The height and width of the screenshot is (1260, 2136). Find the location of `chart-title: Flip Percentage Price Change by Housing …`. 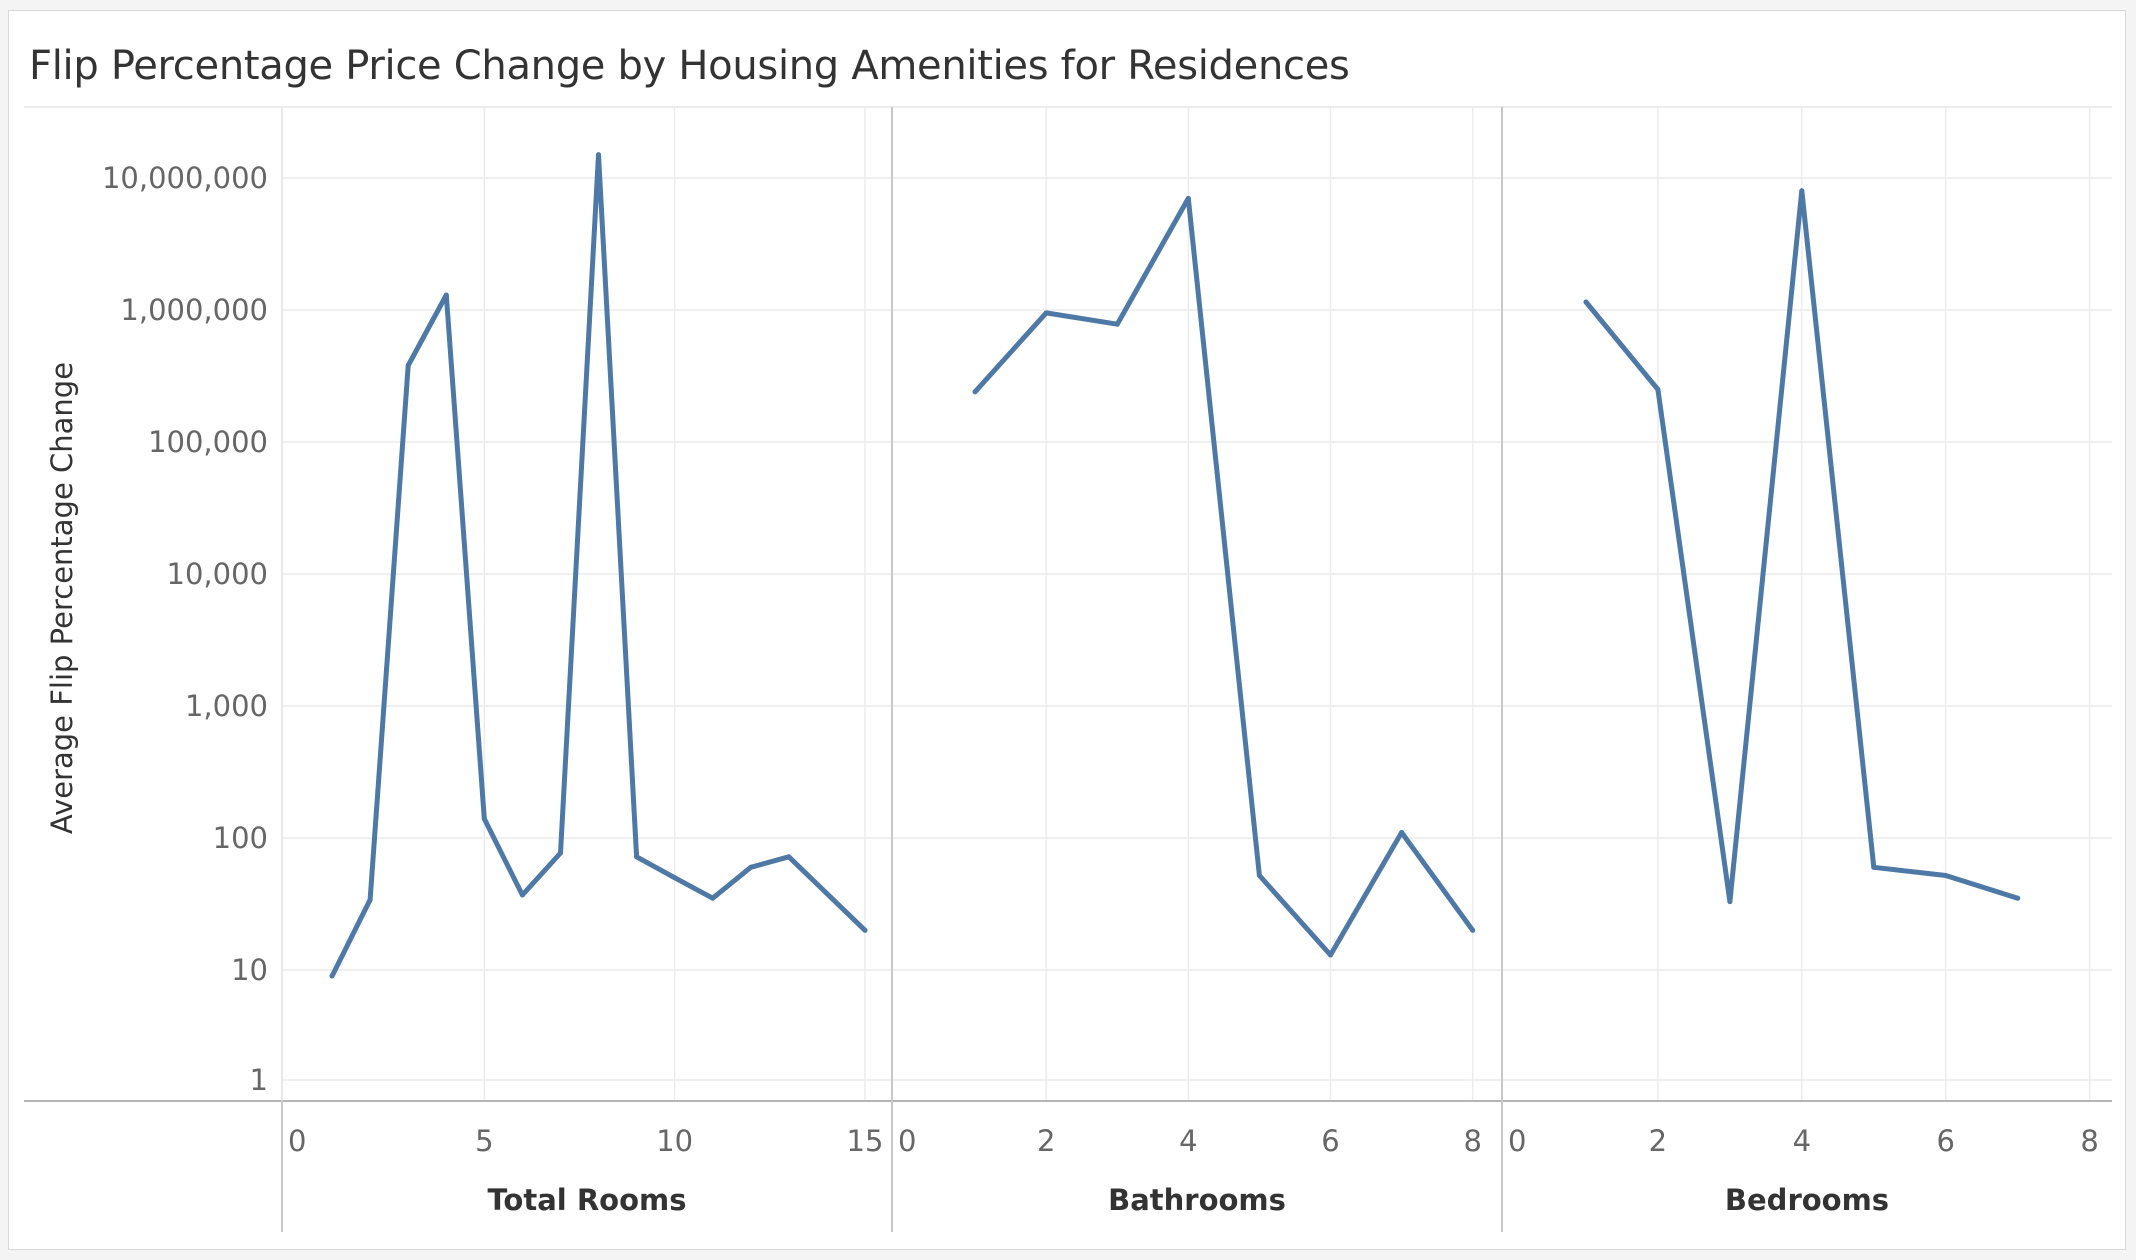

chart-title: Flip Percentage Price Change by Housing … is located at coordinates (689, 66).